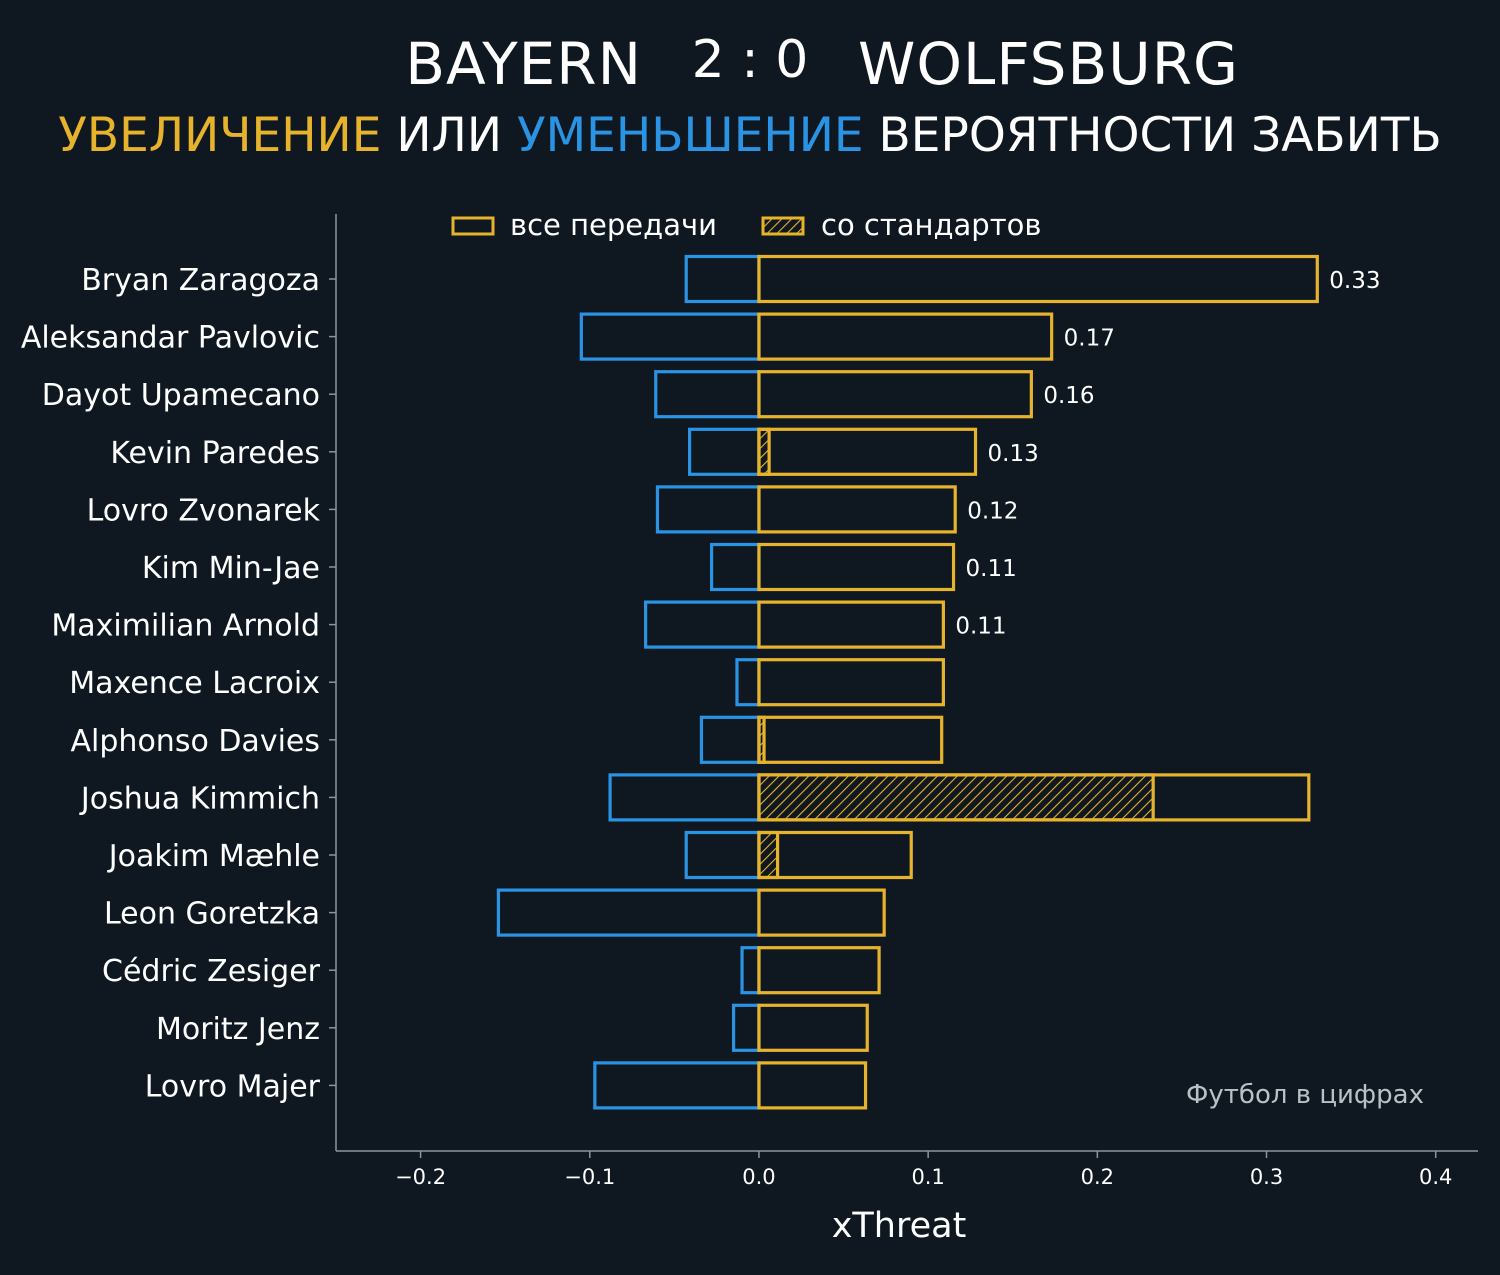 The width and height of the screenshot is (1500, 1275). Describe the element at coordinates (1152, 135) in the screenshot. I see `subtitle-rest: ВЕРОЯТНОСТИ ЗАБИТЬ` at that location.